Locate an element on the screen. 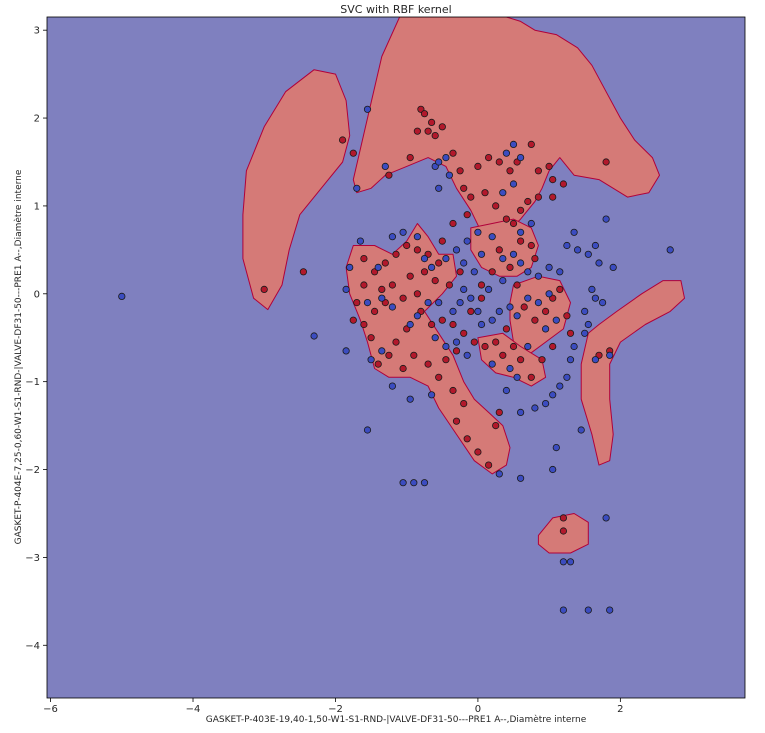 The width and height of the screenshot is (765, 733). y-axis-ticks: −4 −3 −2 −1 0 1 2 3 is located at coordinates (36, 339).